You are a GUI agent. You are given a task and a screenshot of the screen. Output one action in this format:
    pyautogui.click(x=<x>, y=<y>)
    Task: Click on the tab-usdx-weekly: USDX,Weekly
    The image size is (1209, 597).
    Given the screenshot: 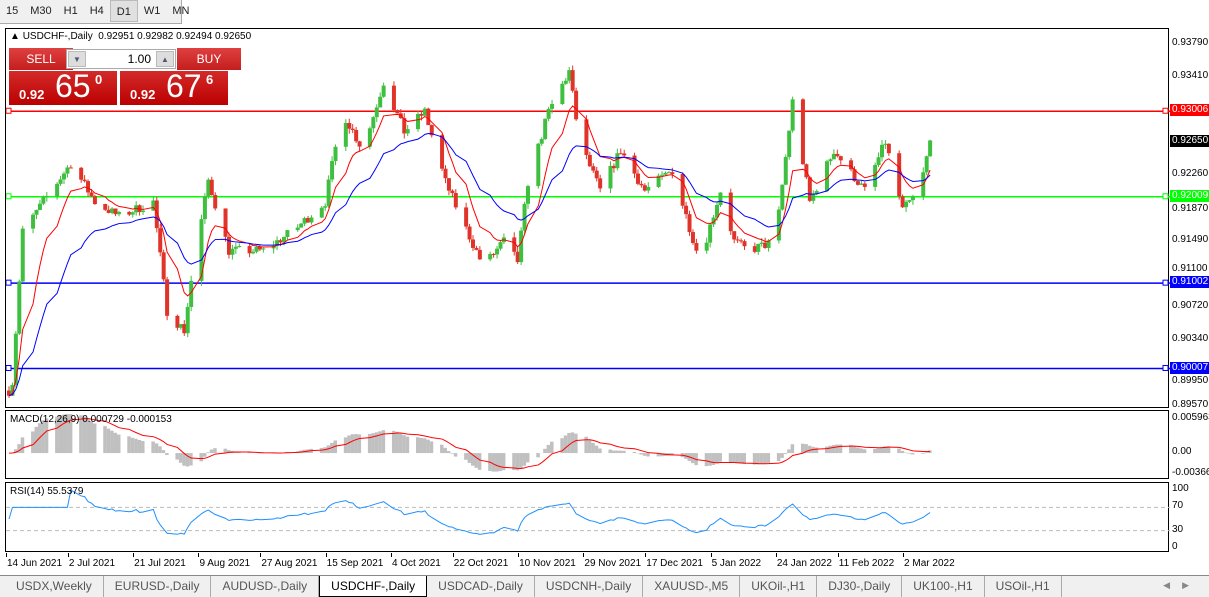 What is the action you would take?
    pyautogui.click(x=54, y=586)
    